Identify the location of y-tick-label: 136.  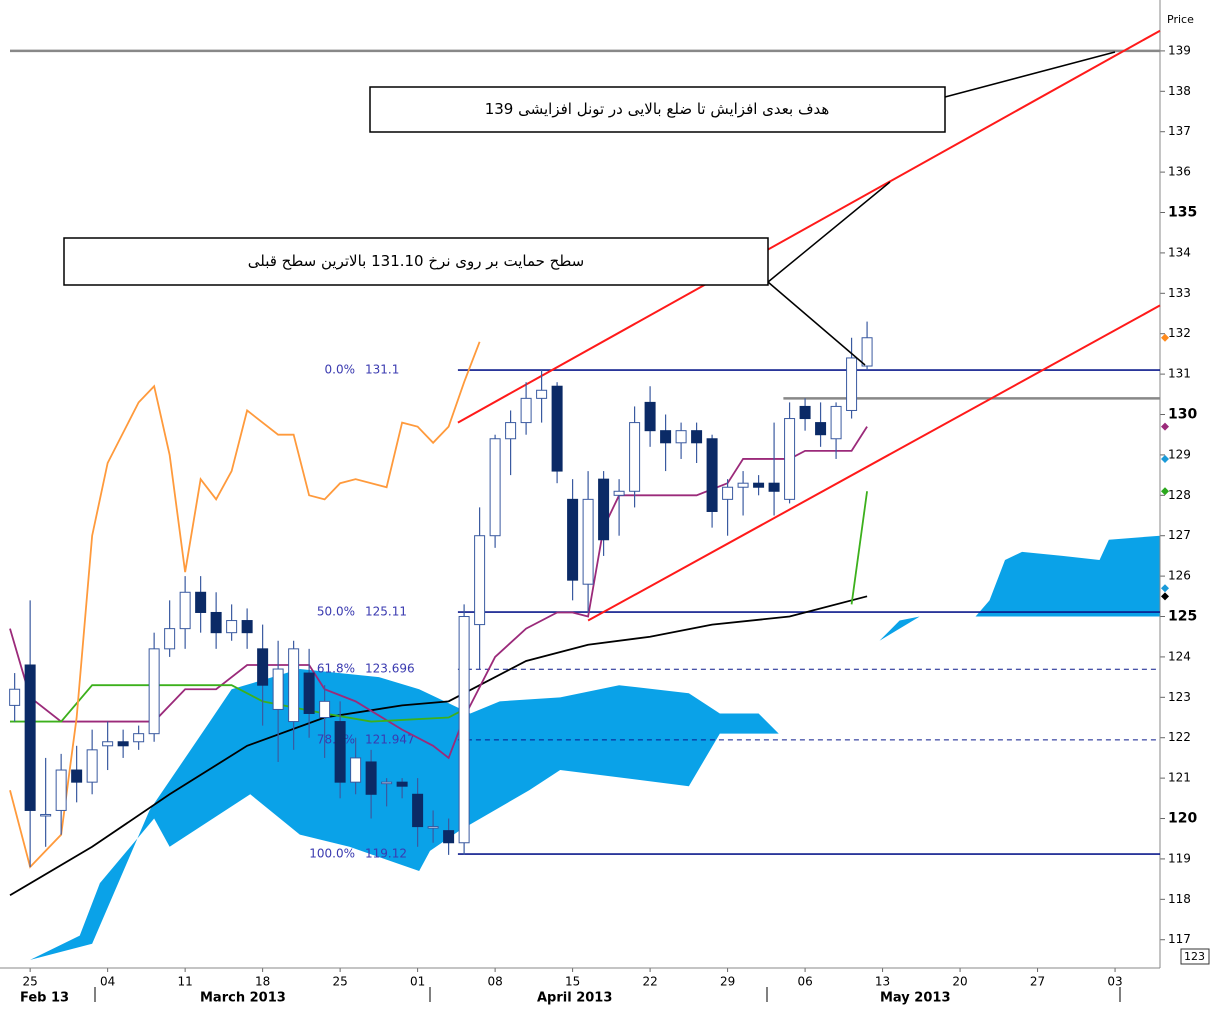
(1179, 172).